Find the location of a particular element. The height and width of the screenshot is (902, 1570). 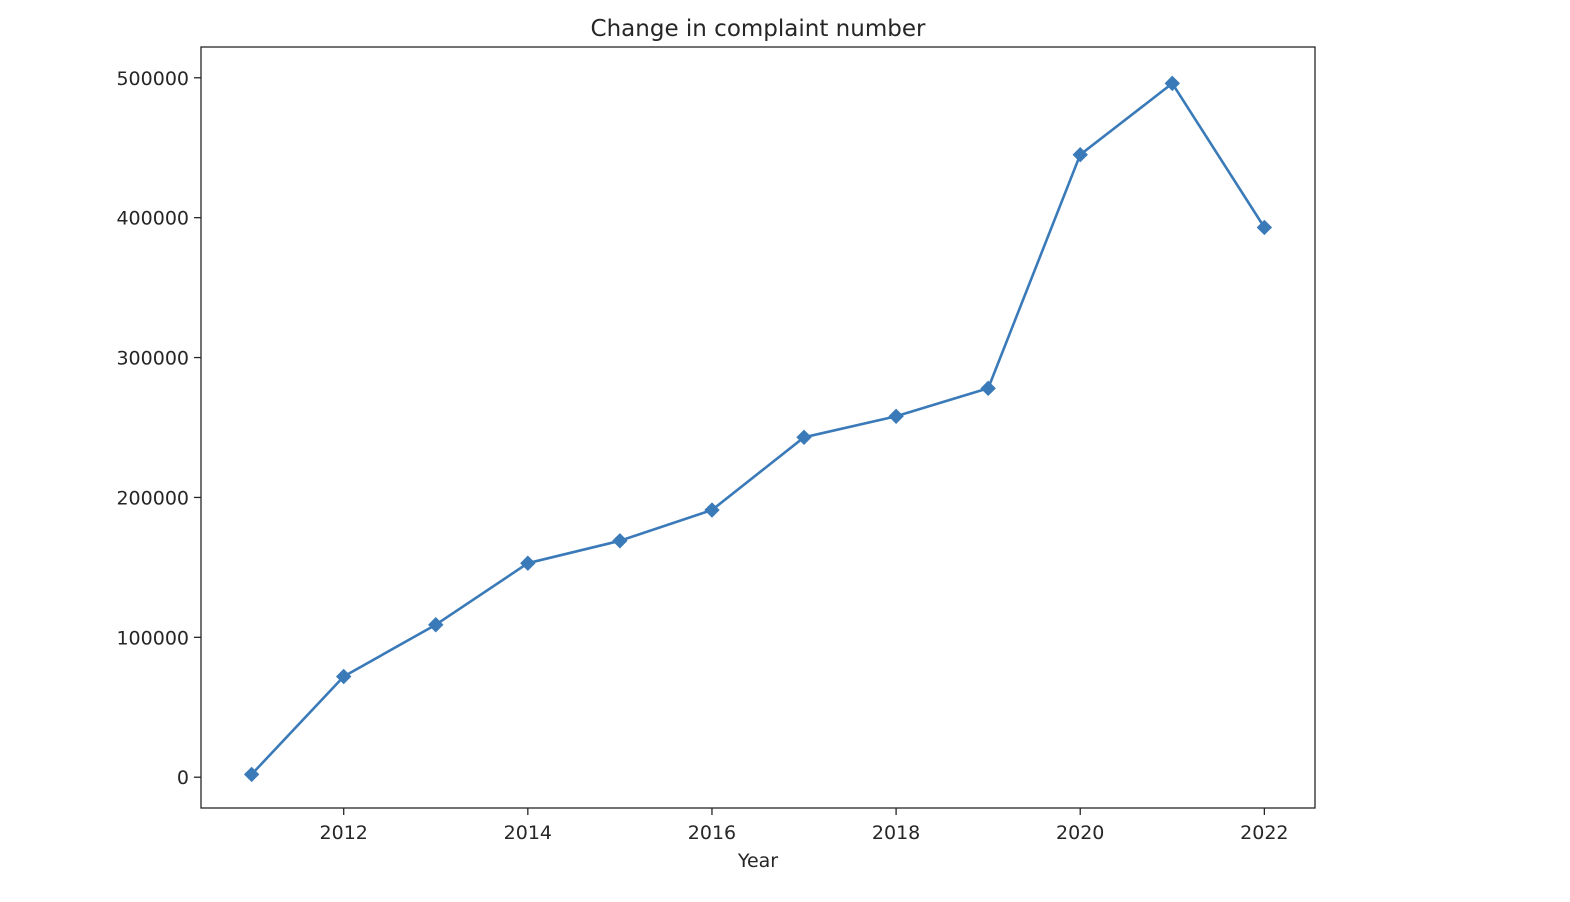

y-tick-label: 500000 is located at coordinates (152, 79).